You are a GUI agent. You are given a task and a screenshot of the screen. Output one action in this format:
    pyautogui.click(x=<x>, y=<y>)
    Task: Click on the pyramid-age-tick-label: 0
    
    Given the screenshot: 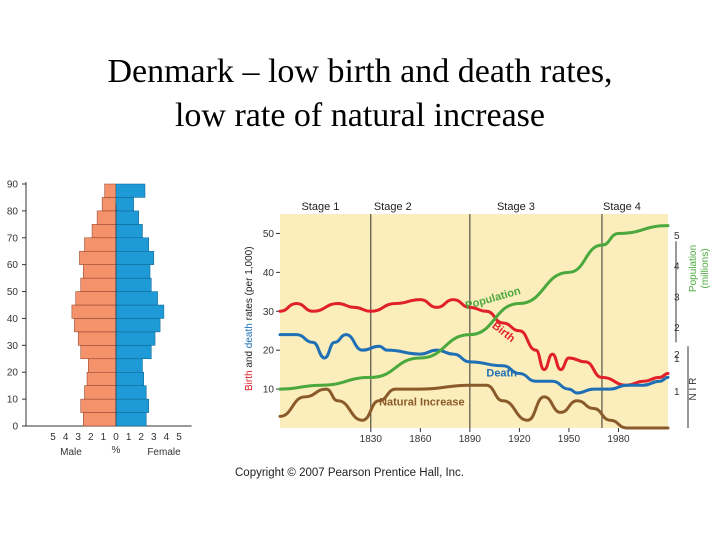 What is the action you would take?
    pyautogui.click(x=15, y=427)
    